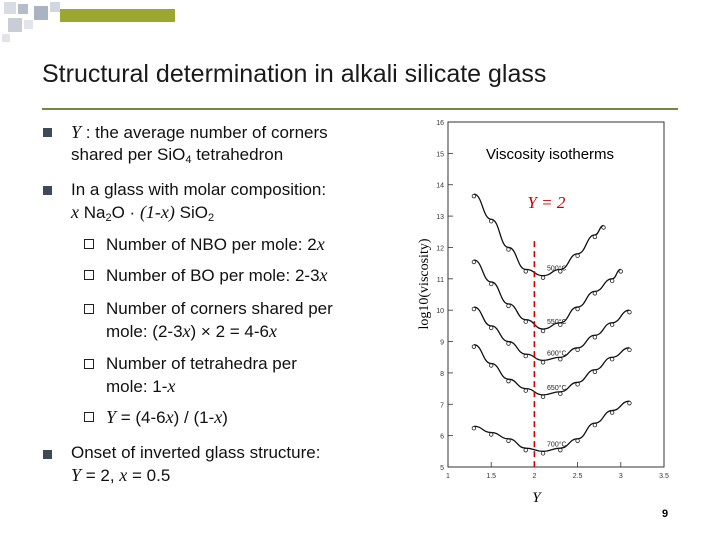 This screenshot has height=540, width=720. What do you see at coordinates (440, 186) in the screenshot?
I see `y-tick-label: 14` at bounding box center [440, 186].